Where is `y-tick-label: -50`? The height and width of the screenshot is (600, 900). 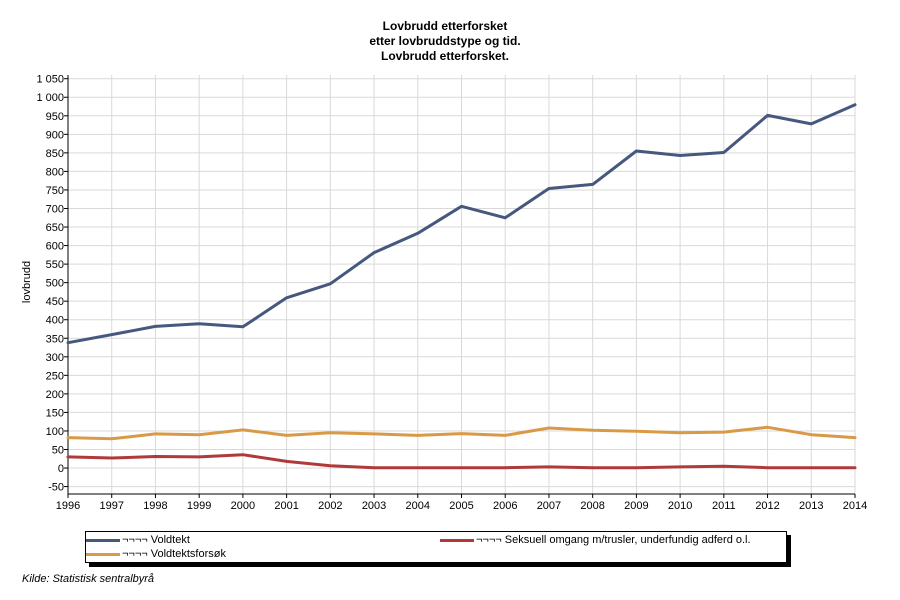
y-tick-label: -50 is located at coordinates (56, 488).